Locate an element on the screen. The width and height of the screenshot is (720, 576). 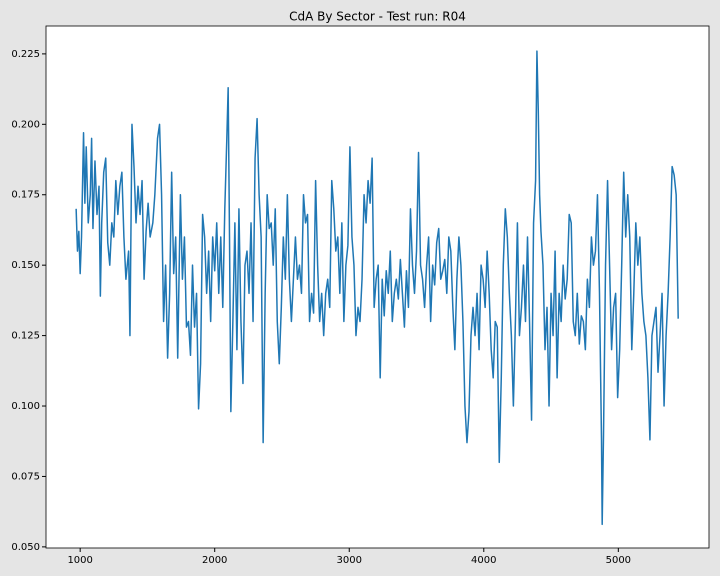
y-tick-label: 0.075 is located at coordinates (25, 476).